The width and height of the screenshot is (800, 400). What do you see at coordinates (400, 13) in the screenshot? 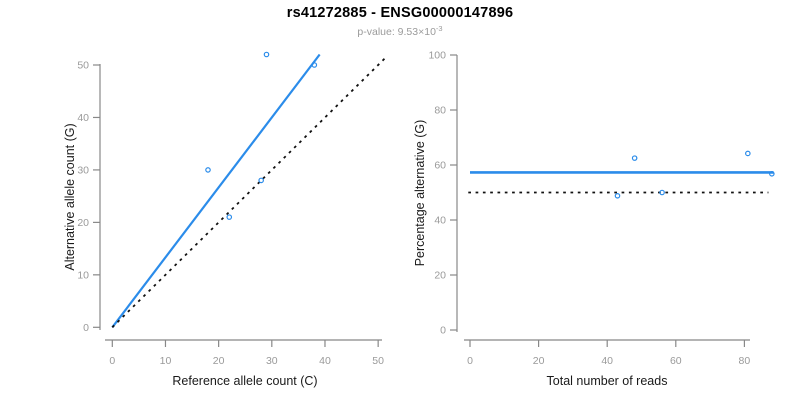
I see `figure-title: rs41272885 - ENSG00000147896` at bounding box center [400, 13].